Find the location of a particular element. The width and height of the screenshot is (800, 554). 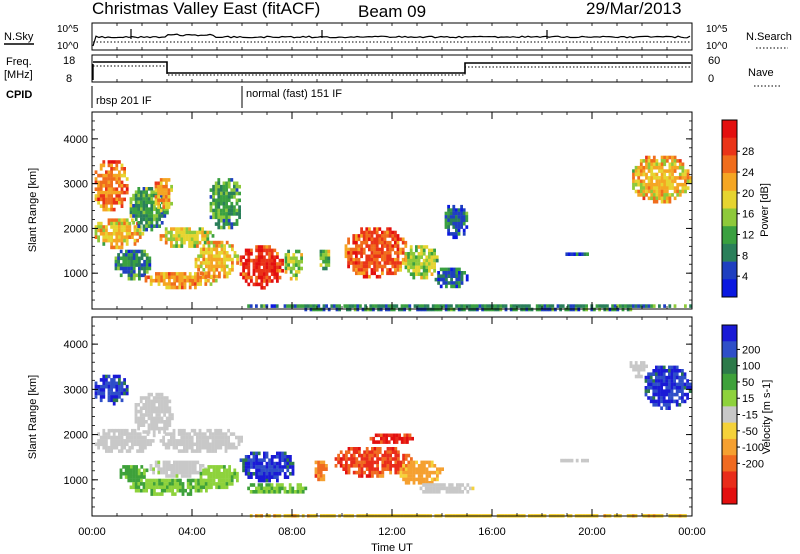

y-tick-label: 1000 is located at coordinates (76, 274).